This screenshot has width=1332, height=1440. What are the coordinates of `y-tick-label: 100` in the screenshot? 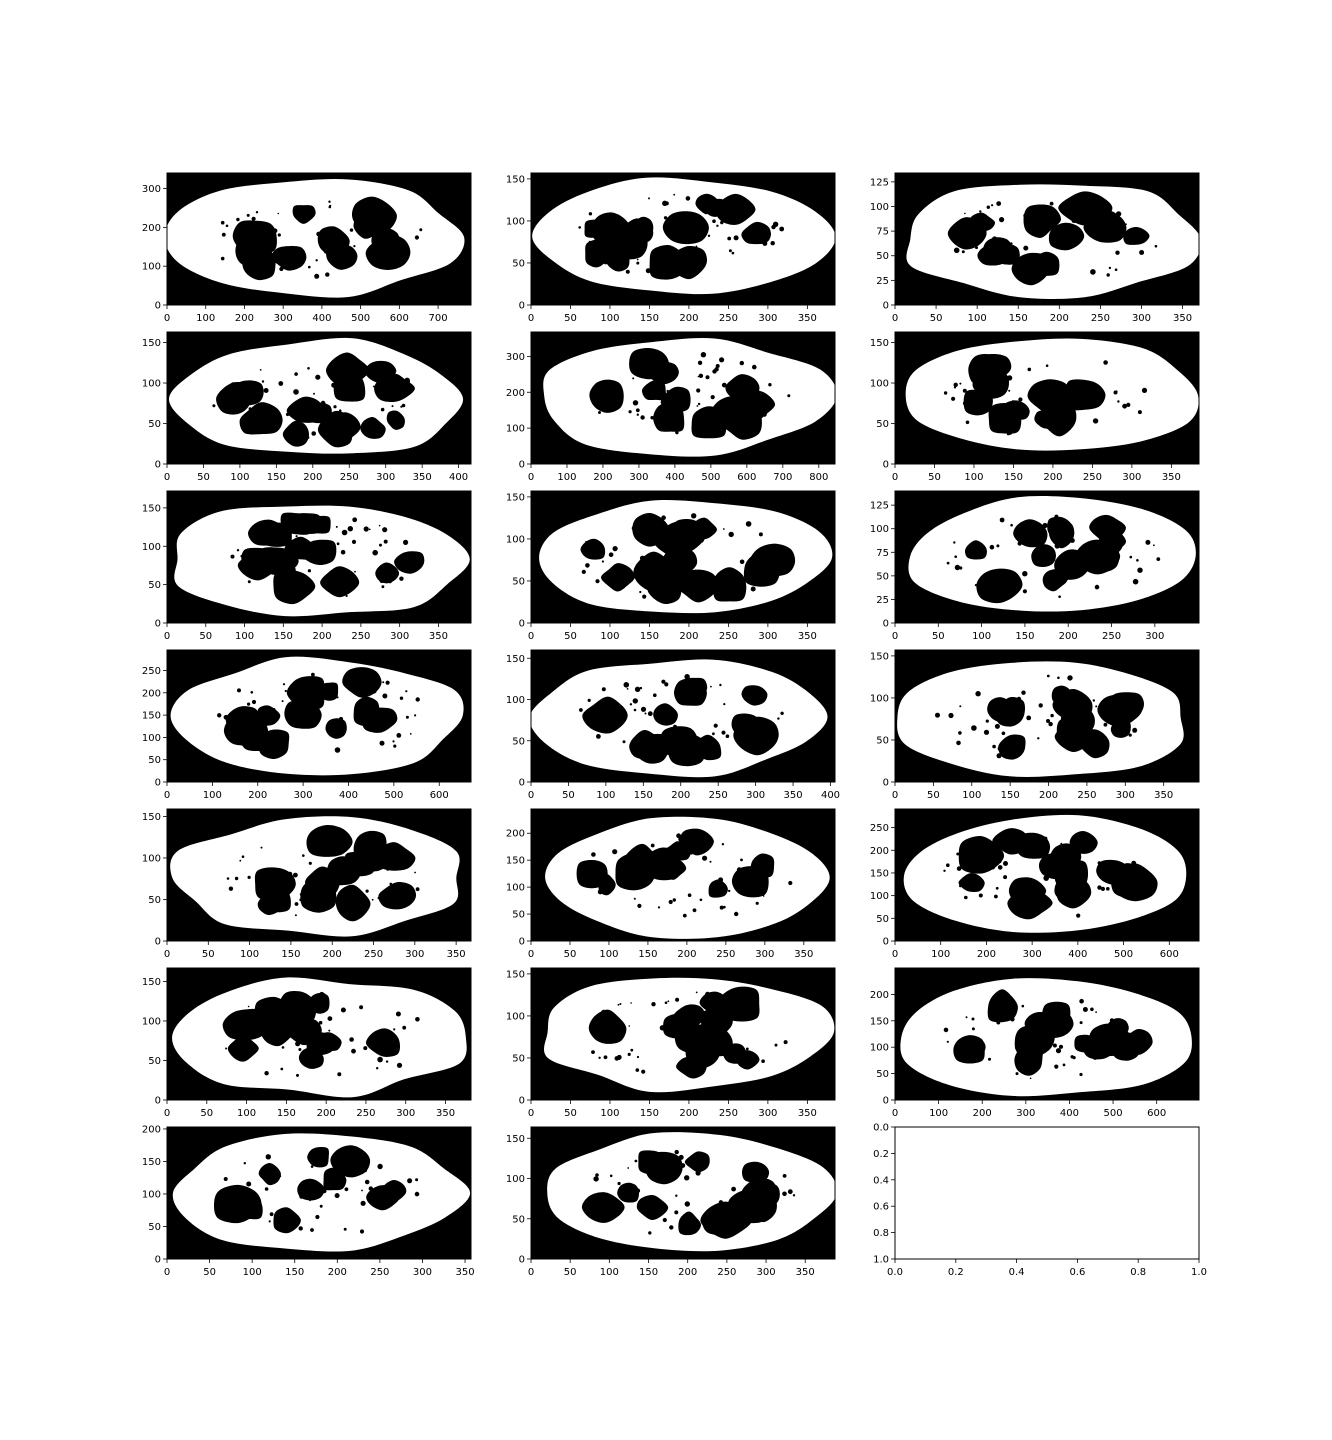 It's located at (151, 738).